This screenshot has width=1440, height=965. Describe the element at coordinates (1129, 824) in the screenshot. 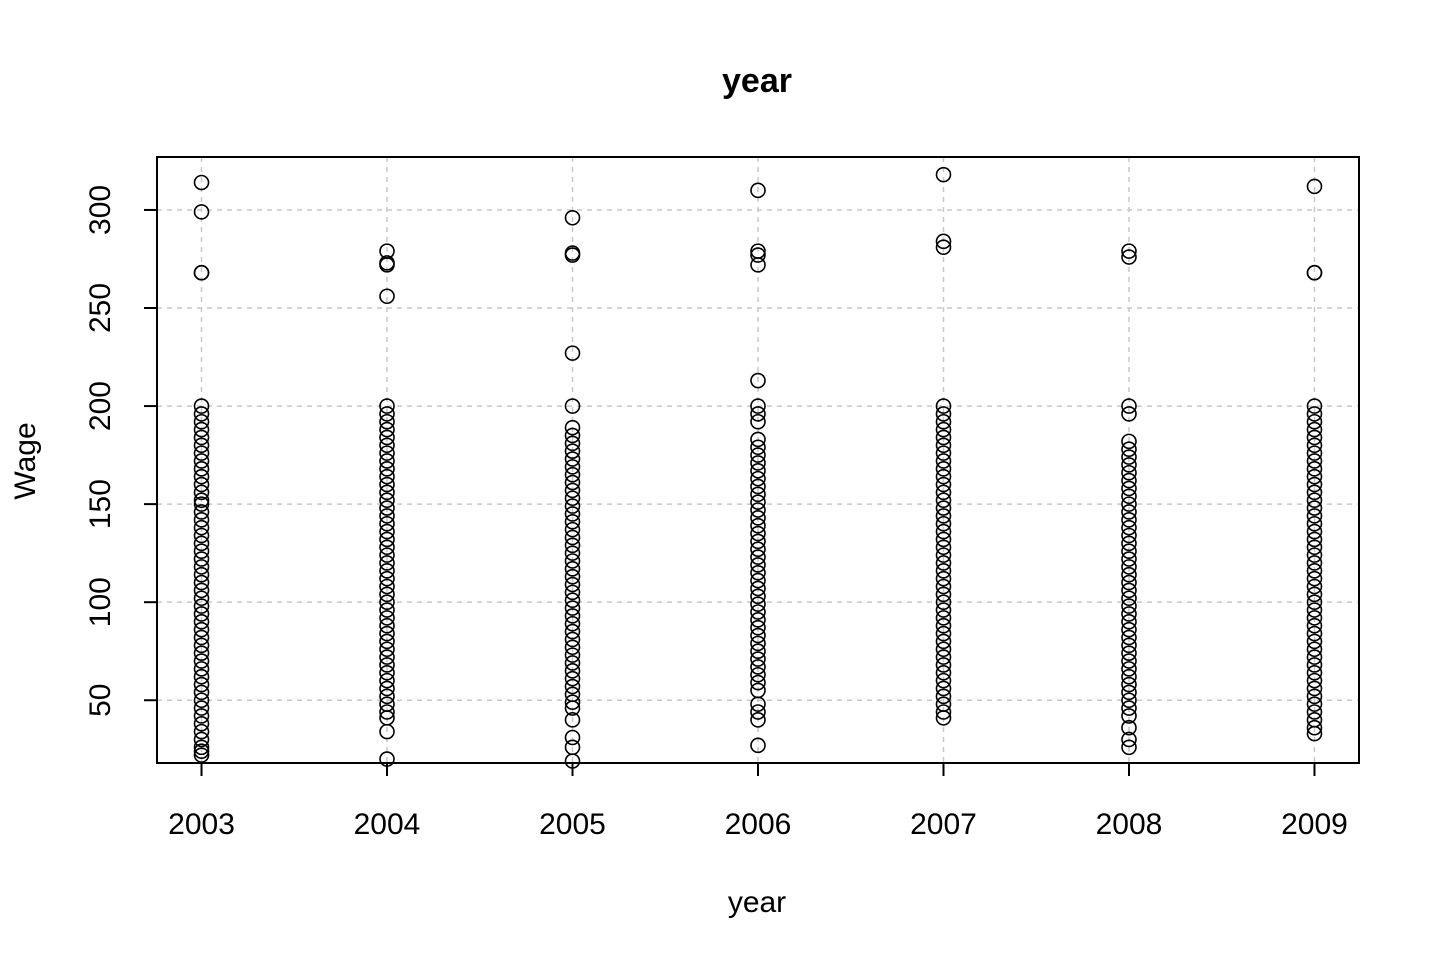

I see `x-tick-label: 2008` at that location.